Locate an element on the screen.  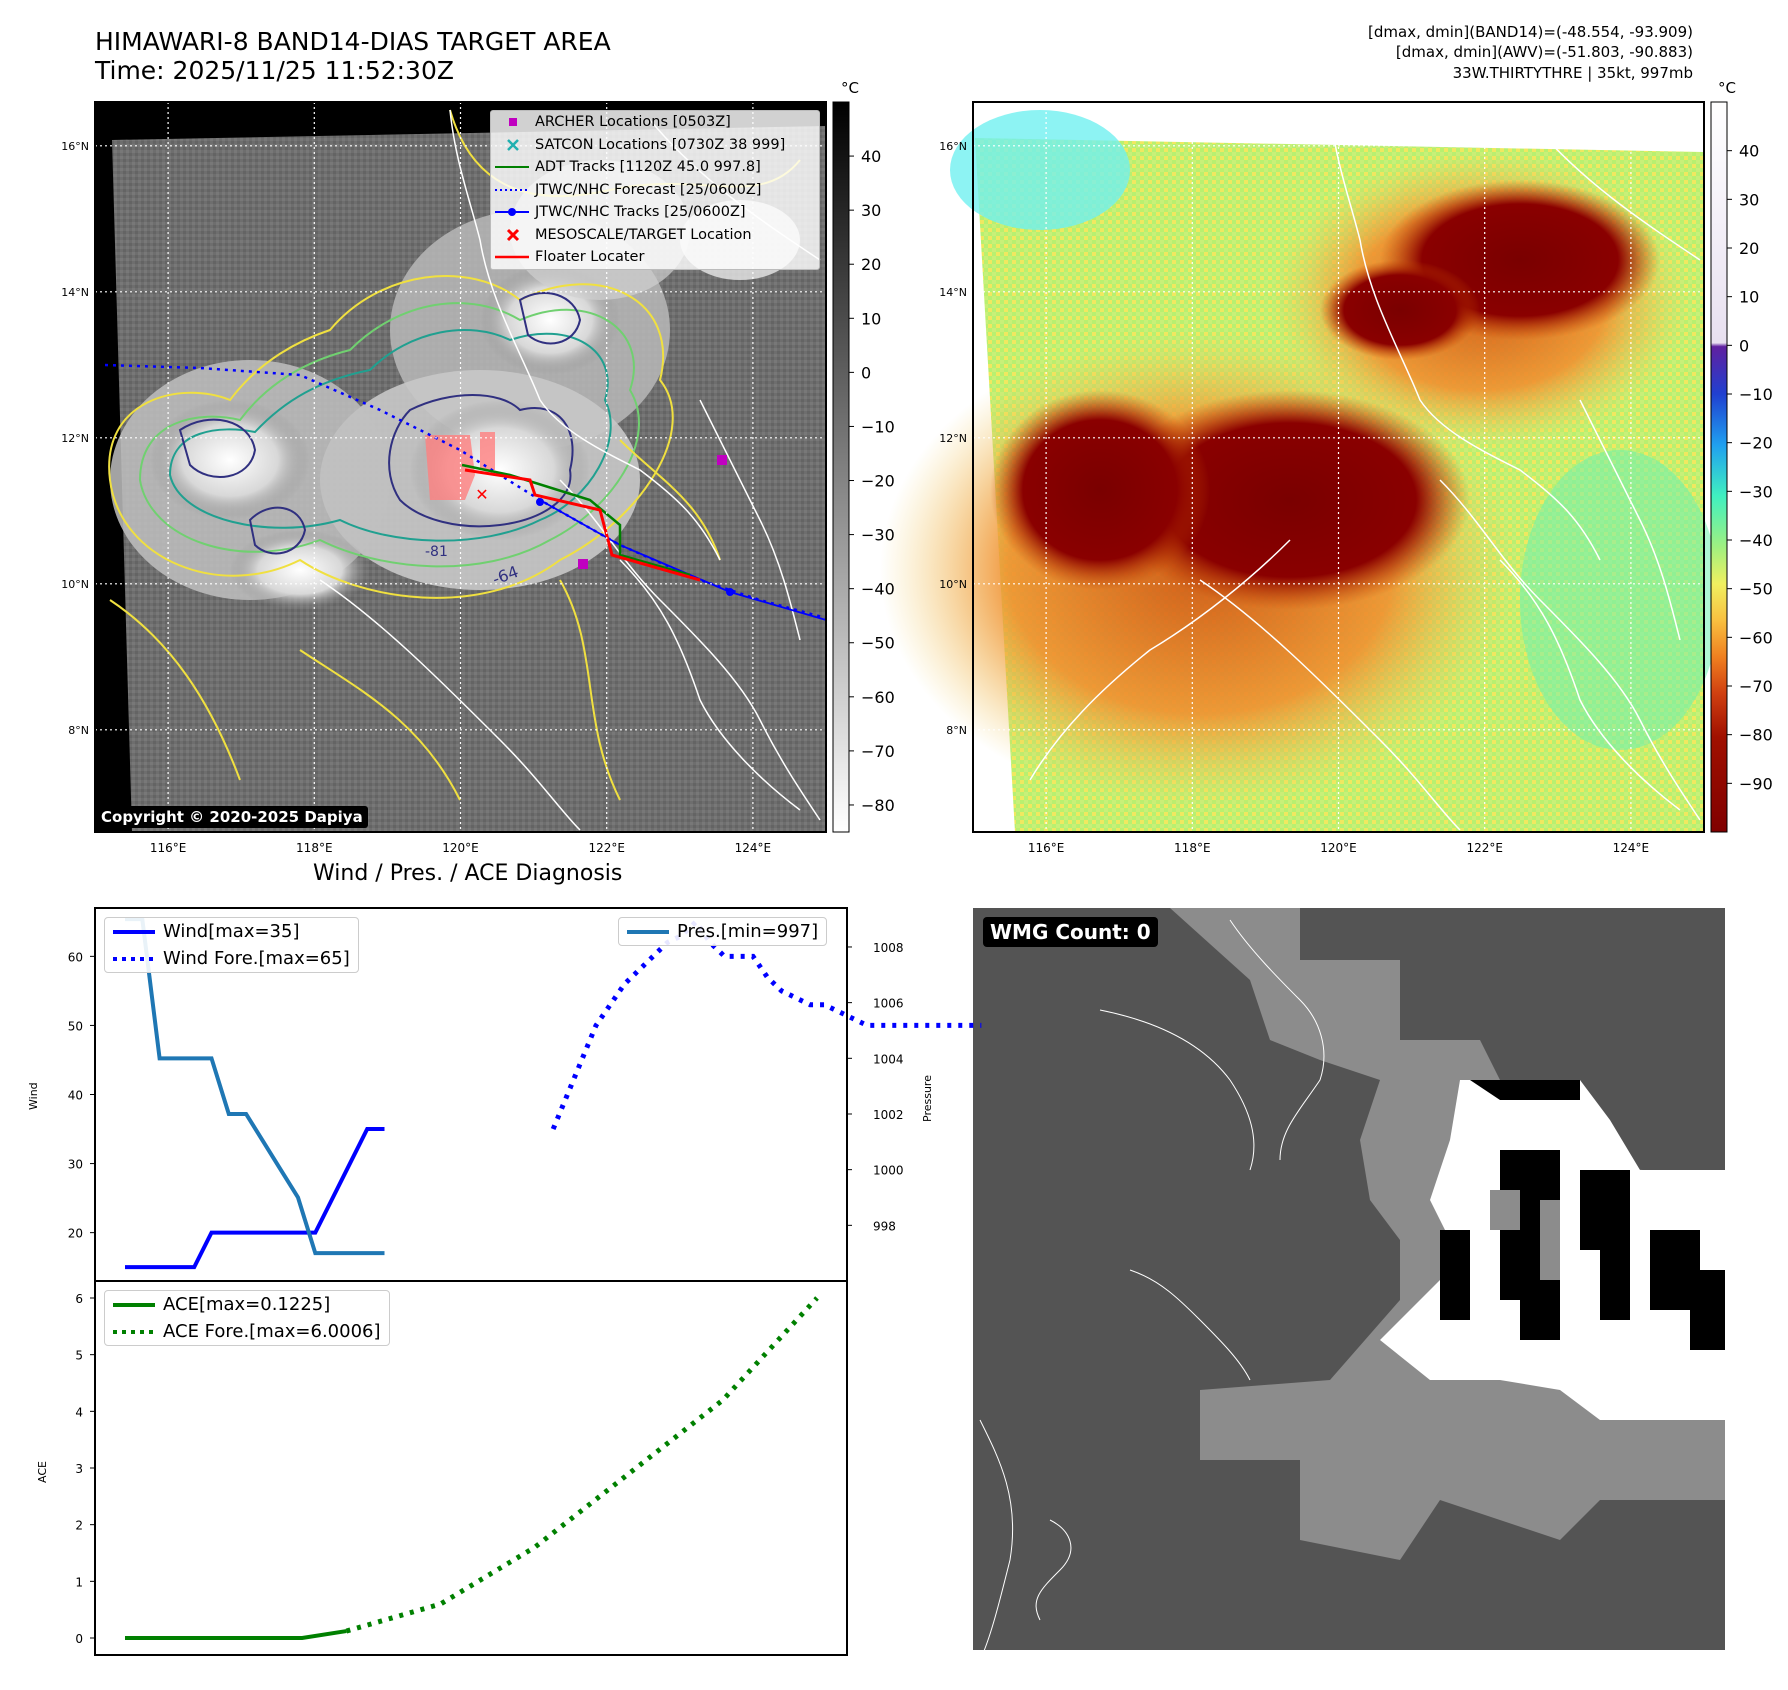
red-line-icon is located at coordinates (512, 257).